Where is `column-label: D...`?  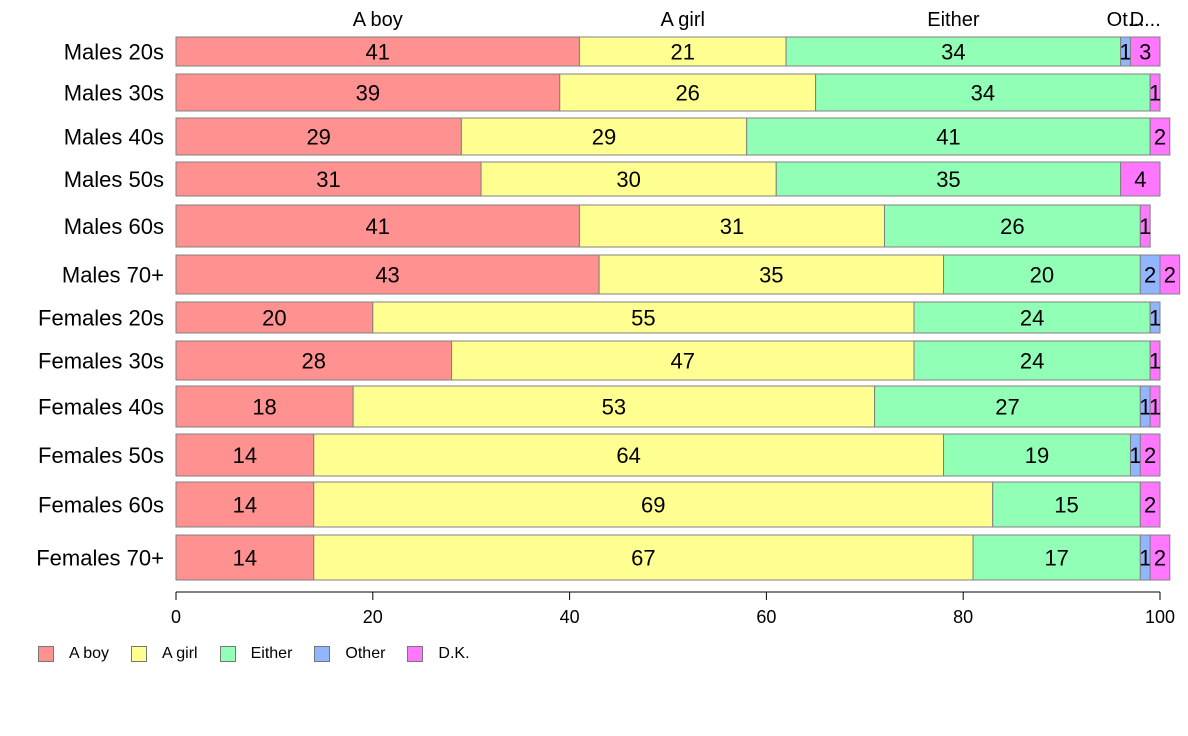
column-label: D... is located at coordinates (1145, 20).